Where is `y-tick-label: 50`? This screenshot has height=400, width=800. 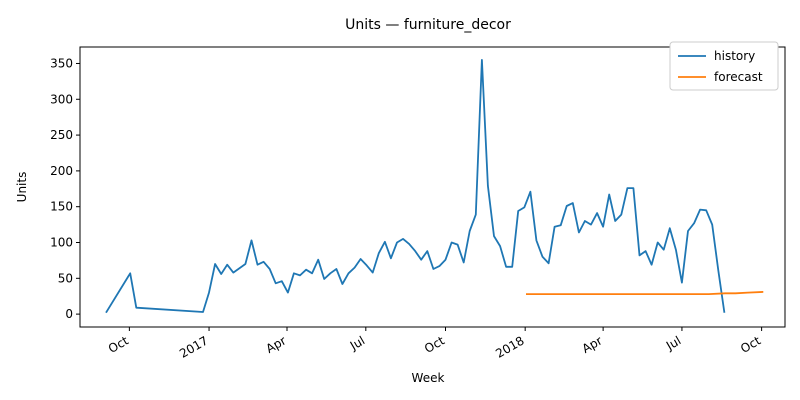
y-tick-label: 50 is located at coordinates (65, 278).